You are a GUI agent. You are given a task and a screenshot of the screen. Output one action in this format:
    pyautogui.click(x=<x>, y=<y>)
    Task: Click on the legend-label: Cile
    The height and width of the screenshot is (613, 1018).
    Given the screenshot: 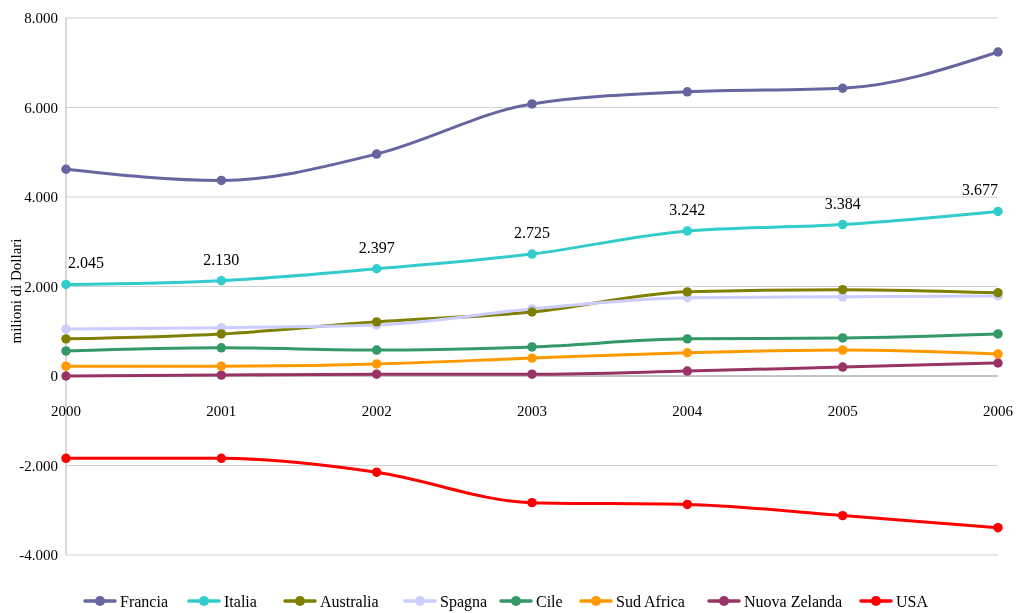 What is the action you would take?
    pyautogui.click(x=549, y=601)
    